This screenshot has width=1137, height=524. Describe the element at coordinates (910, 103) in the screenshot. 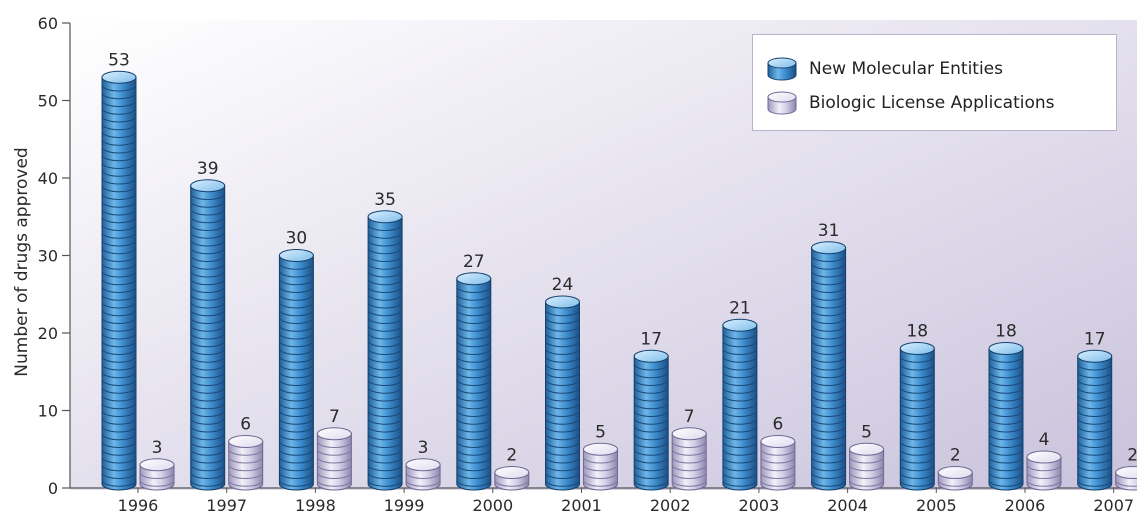

I see `legend-item-bla: Biologic License Applications` at that location.